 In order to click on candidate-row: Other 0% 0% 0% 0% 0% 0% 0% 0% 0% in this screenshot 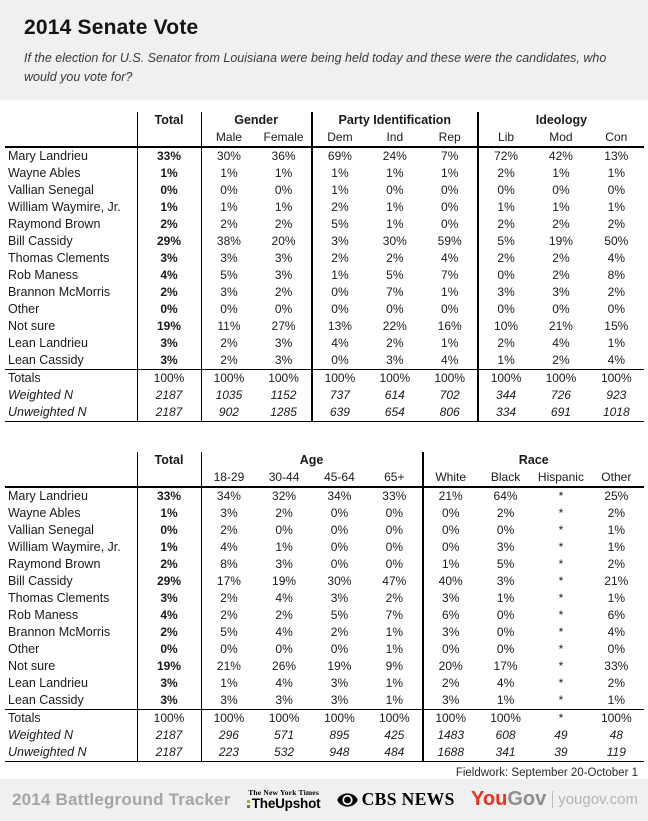, I will do `click(324, 309)`.